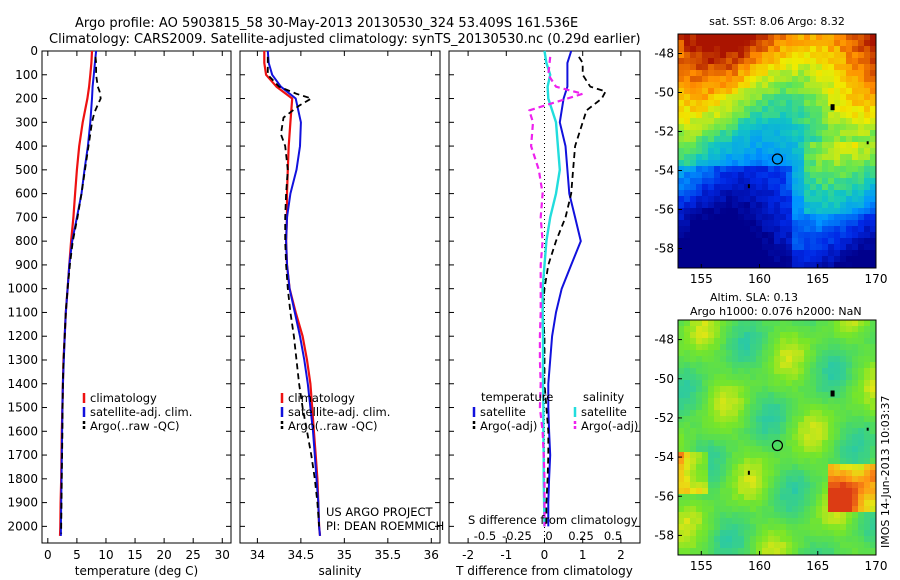 The width and height of the screenshot is (900, 580). I want to click on series-line-temperature-satellite, so click(564, 288).